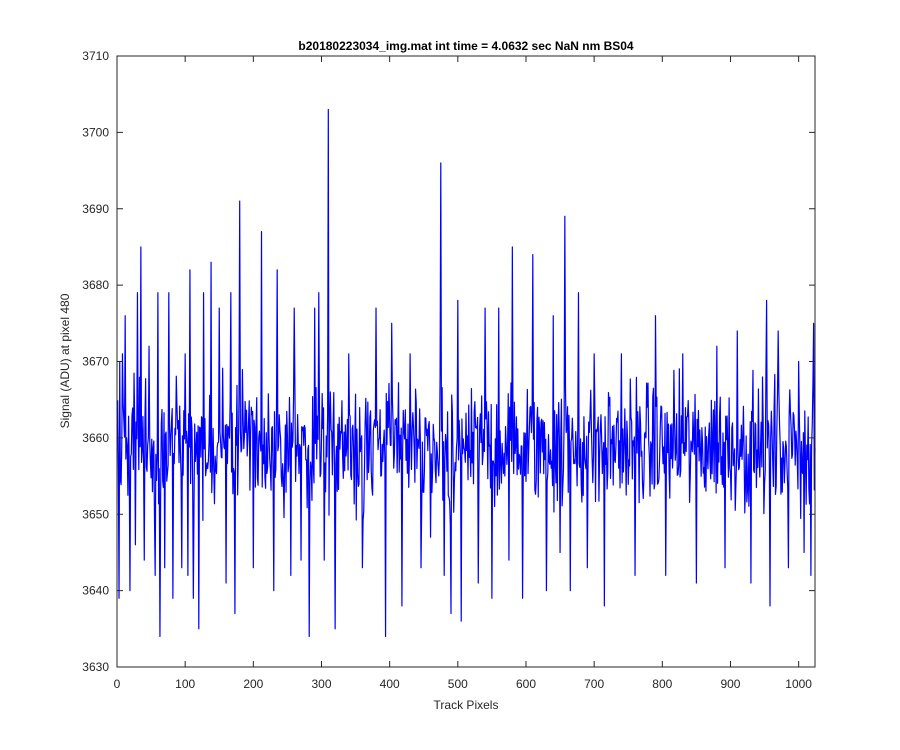 The image size is (900, 750). What do you see at coordinates (65, 360) in the screenshot?
I see `y-axis-label: Signal (ADU) at pixel 480` at bounding box center [65, 360].